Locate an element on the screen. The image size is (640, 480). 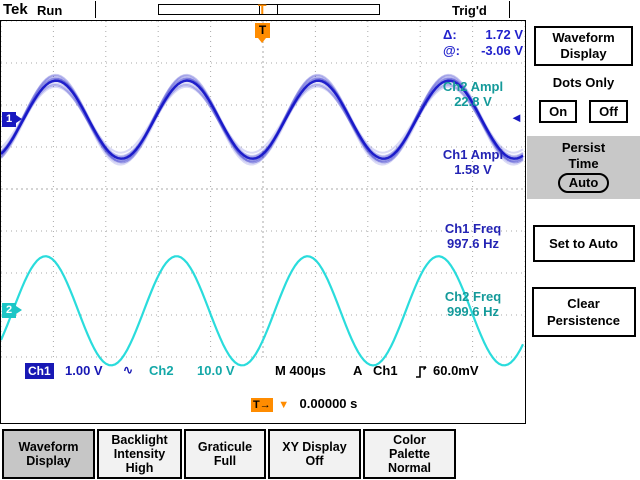
persist-label-line: Persist is located at coordinates (583, 147).